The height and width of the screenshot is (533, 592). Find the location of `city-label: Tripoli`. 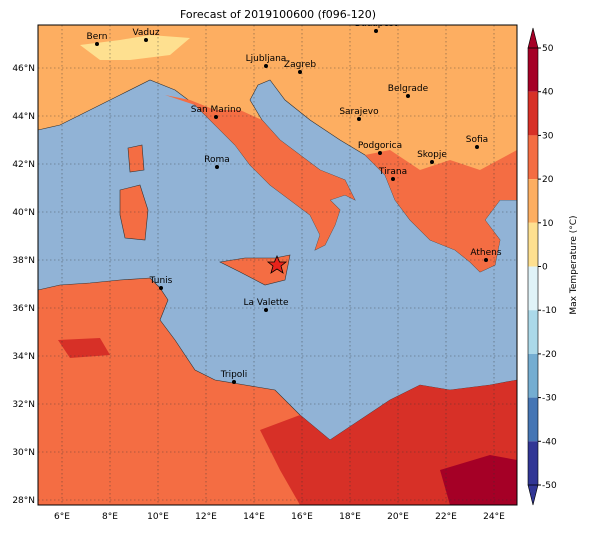

city-label: Tripoli is located at coordinates (234, 375).